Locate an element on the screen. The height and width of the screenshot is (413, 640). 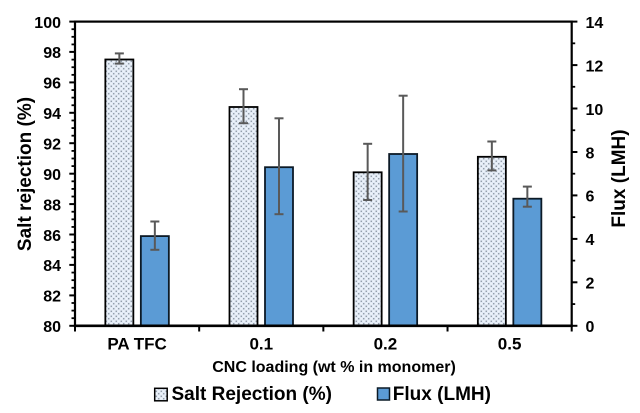
svg-text: CNC loading (wt % in monomer) is located at coordinates (334, 367).